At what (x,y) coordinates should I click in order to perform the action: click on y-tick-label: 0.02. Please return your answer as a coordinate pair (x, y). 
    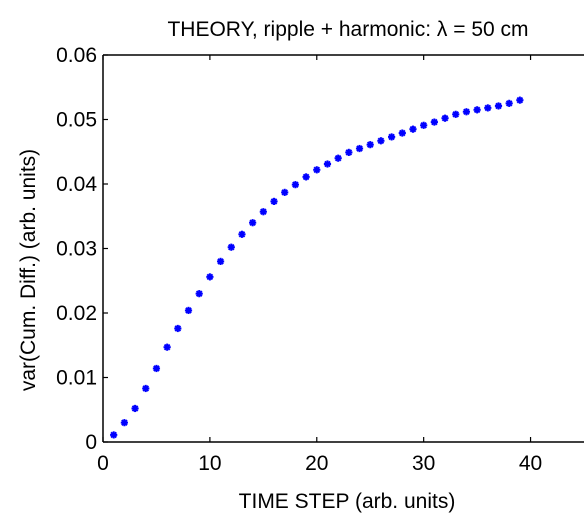
    Looking at the image, I should click on (76, 313).